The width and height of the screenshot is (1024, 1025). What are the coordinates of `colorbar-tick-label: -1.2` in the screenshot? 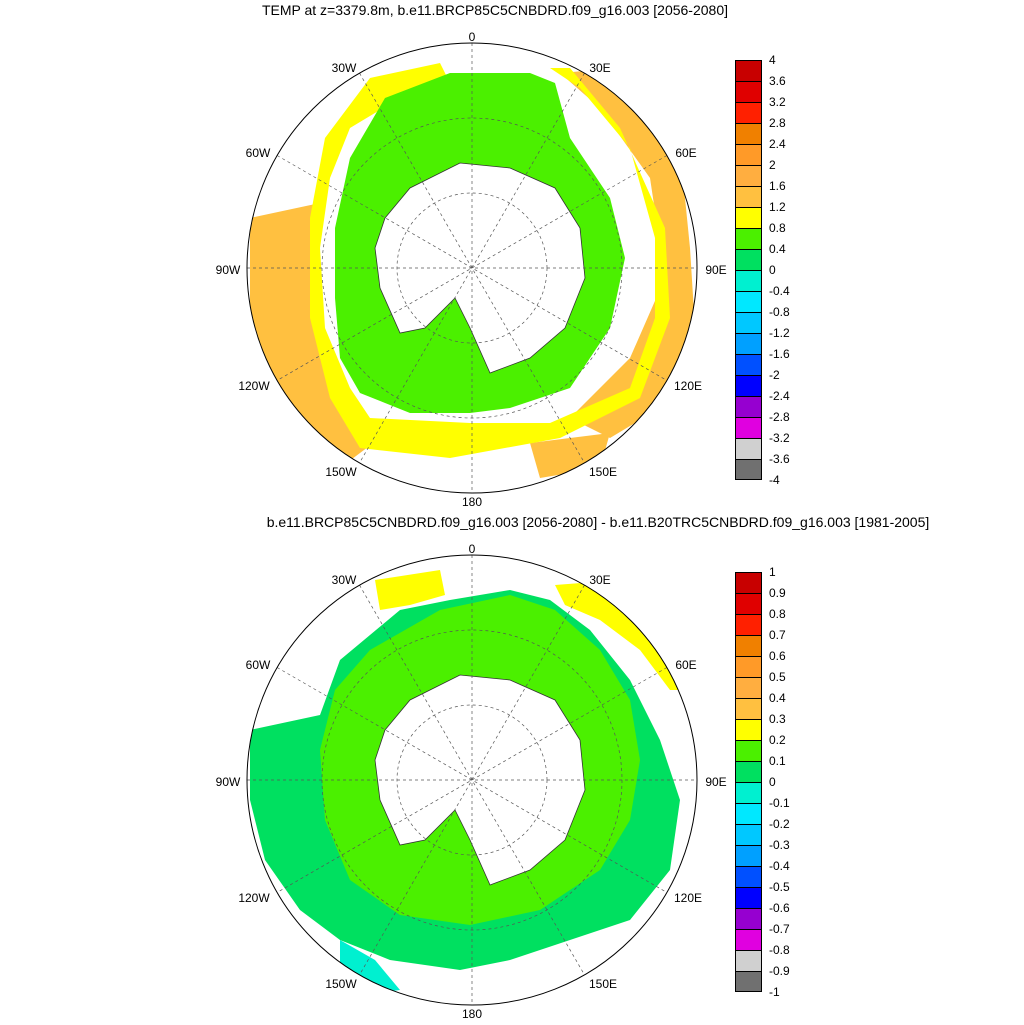 It's located at (779, 333).